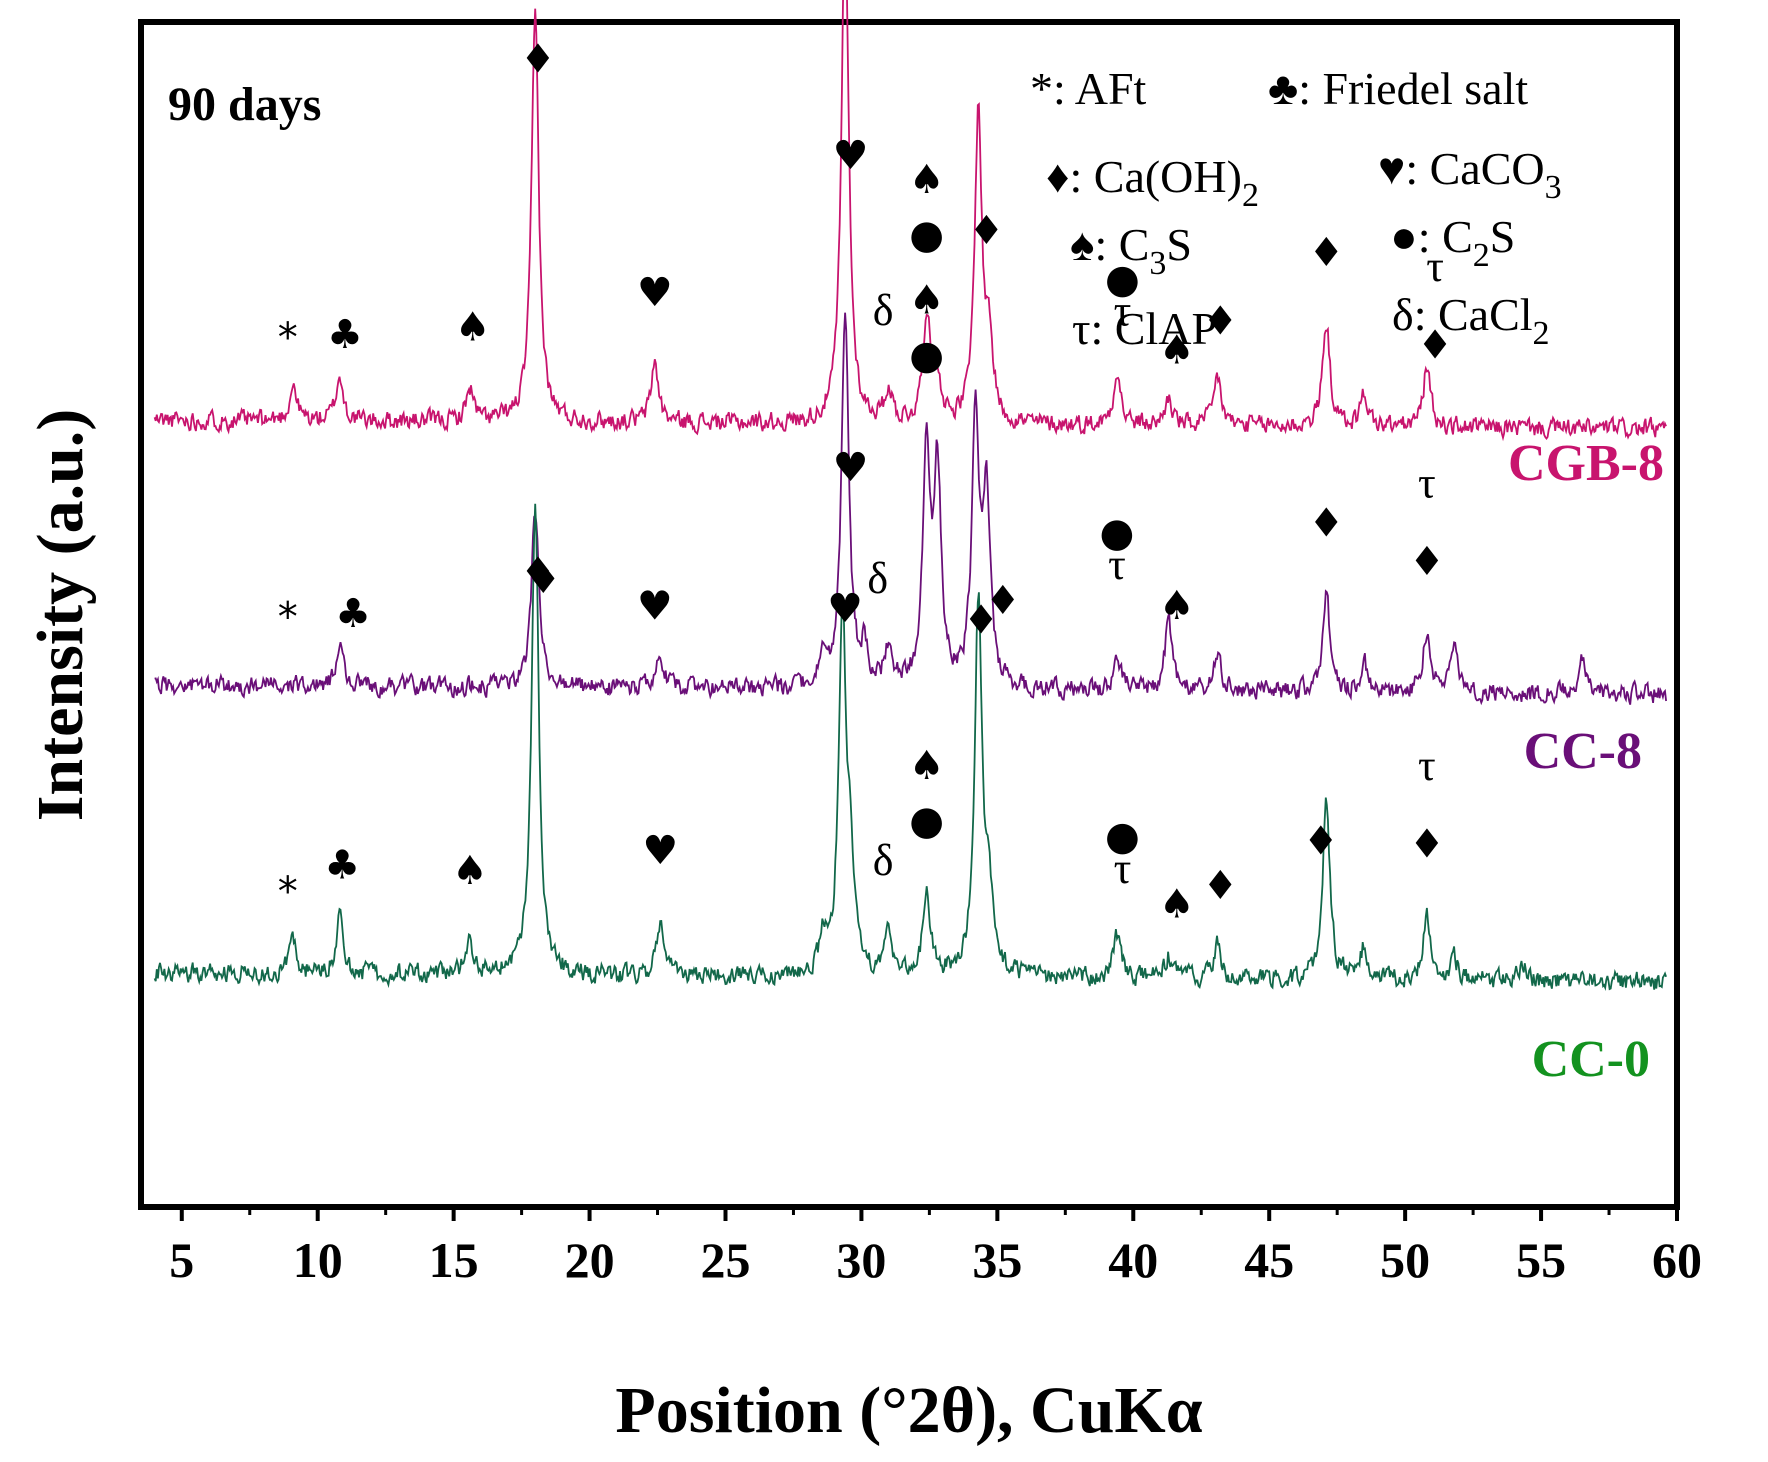 The width and height of the screenshot is (1768, 1462). I want to click on legend-entry: ♠: C3S, so click(1131, 250).